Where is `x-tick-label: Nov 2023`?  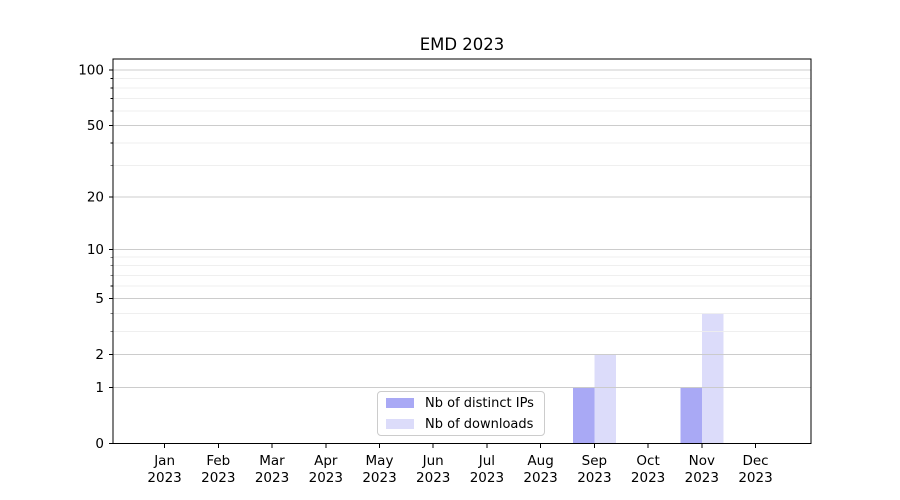
x-tick-label: Nov 2023 is located at coordinates (702, 469).